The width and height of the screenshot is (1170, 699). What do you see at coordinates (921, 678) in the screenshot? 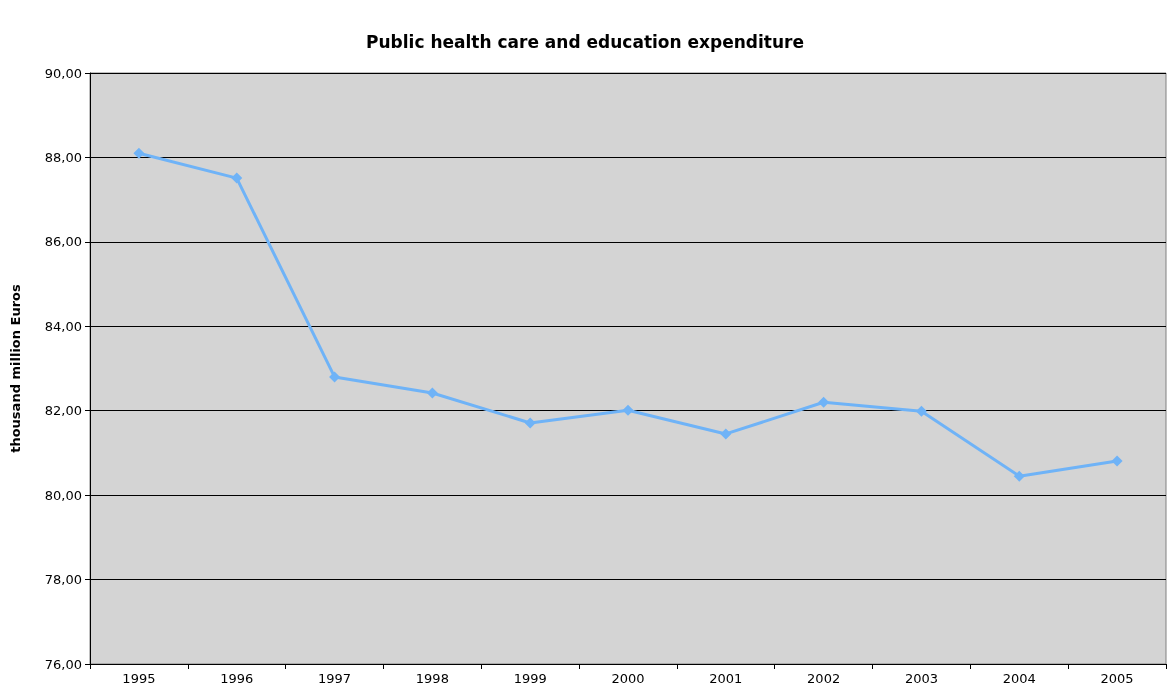
I see `x-tick-label: 2003` at bounding box center [921, 678].